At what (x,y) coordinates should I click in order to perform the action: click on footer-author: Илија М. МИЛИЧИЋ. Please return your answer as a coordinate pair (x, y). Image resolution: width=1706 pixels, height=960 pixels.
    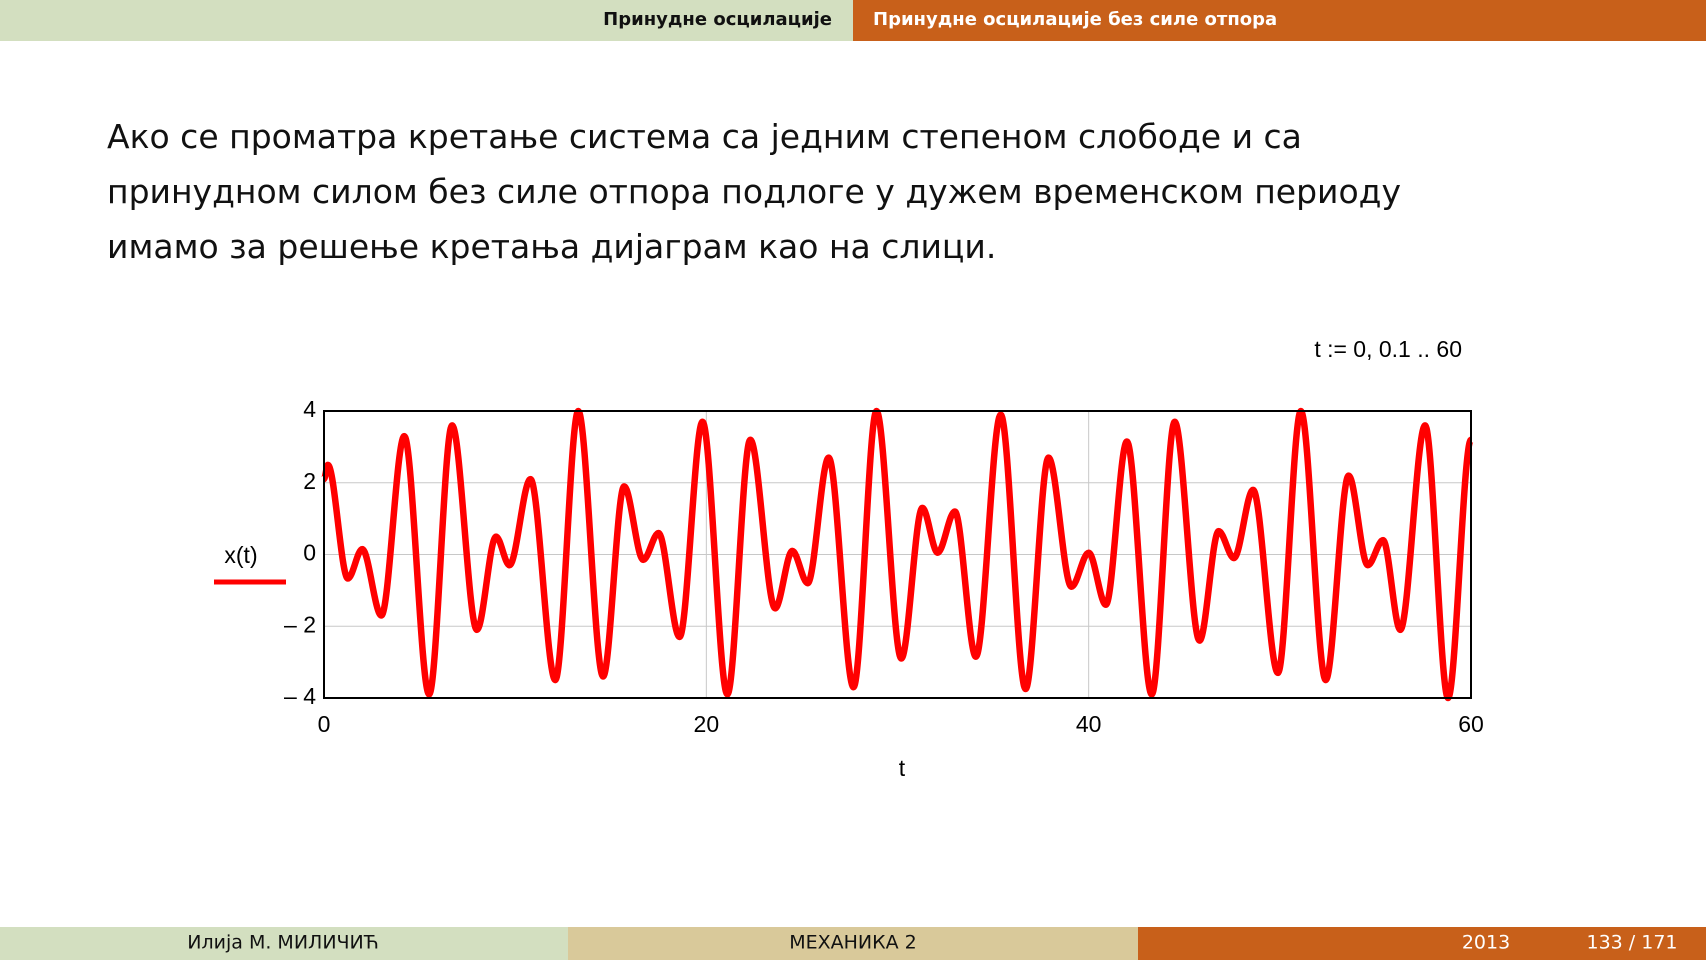
    Looking at the image, I should click on (282, 943).